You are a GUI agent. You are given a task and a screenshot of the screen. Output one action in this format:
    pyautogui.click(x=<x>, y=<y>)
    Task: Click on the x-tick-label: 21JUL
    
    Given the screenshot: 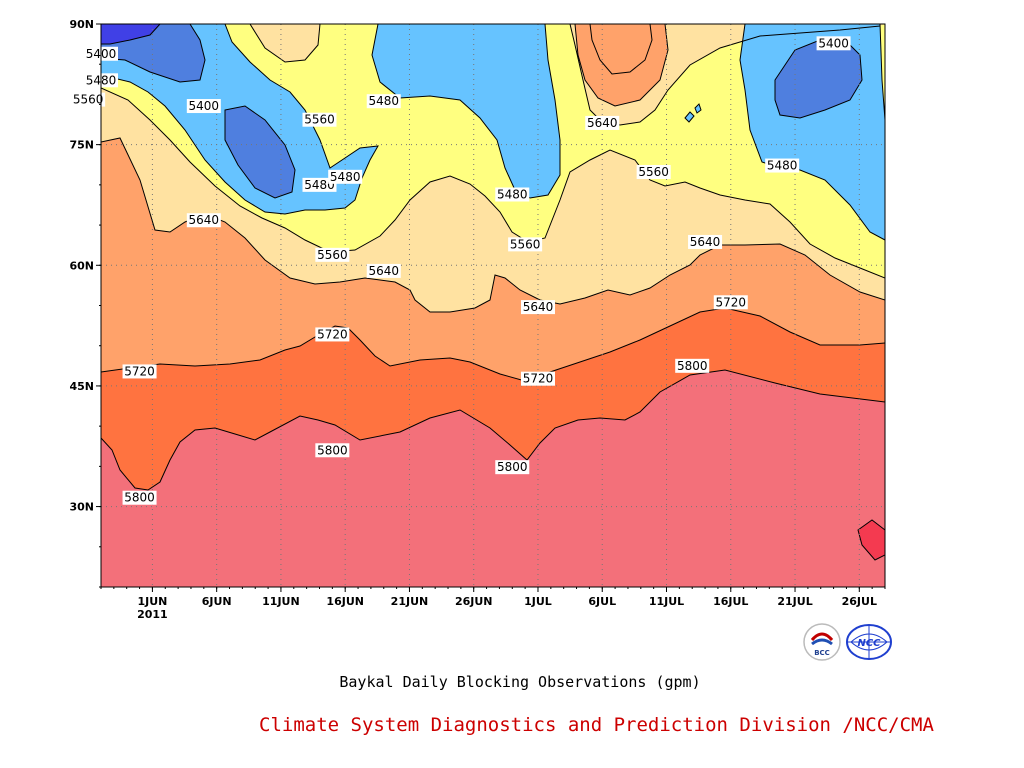 What is the action you would take?
    pyautogui.click(x=794, y=601)
    